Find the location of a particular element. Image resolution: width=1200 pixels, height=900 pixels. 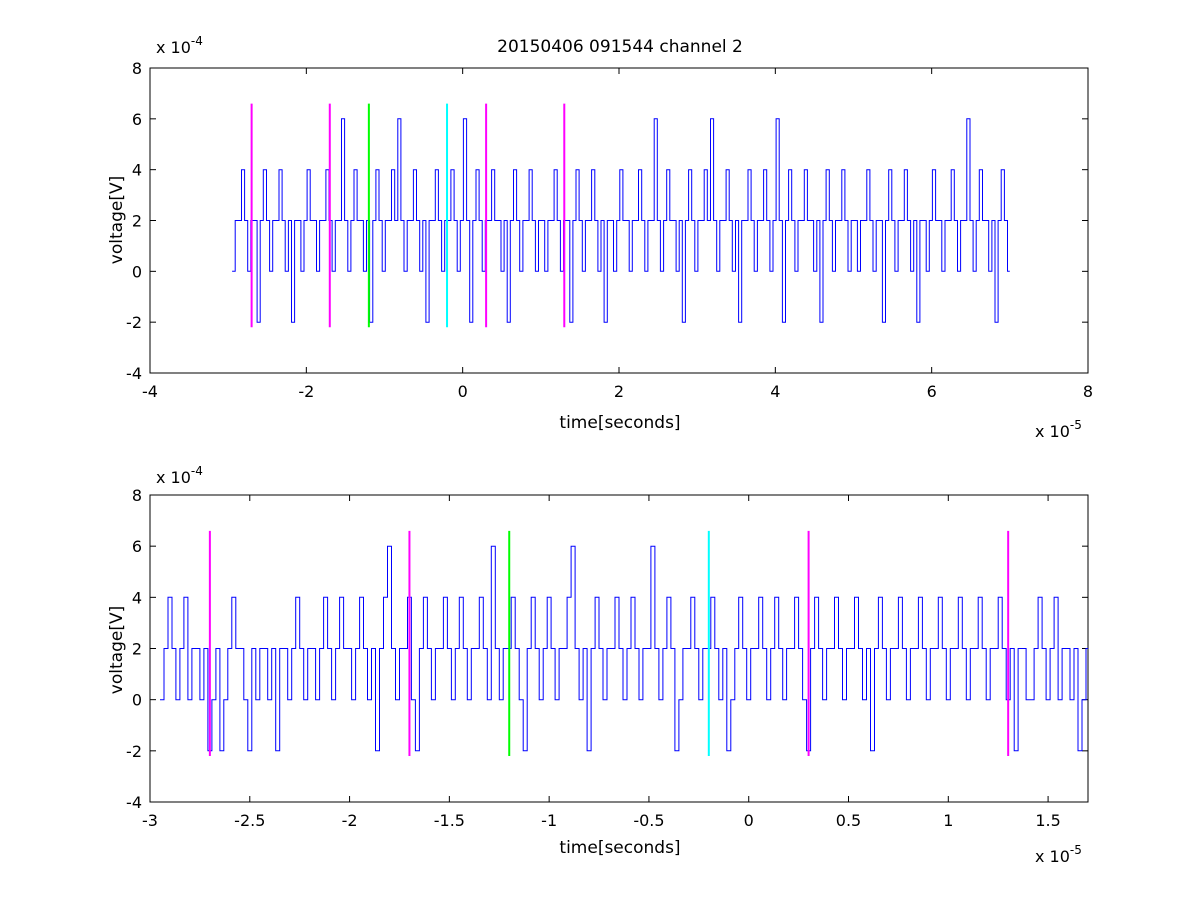

bottom-y-tick-label: 4 is located at coordinates (137, 597).